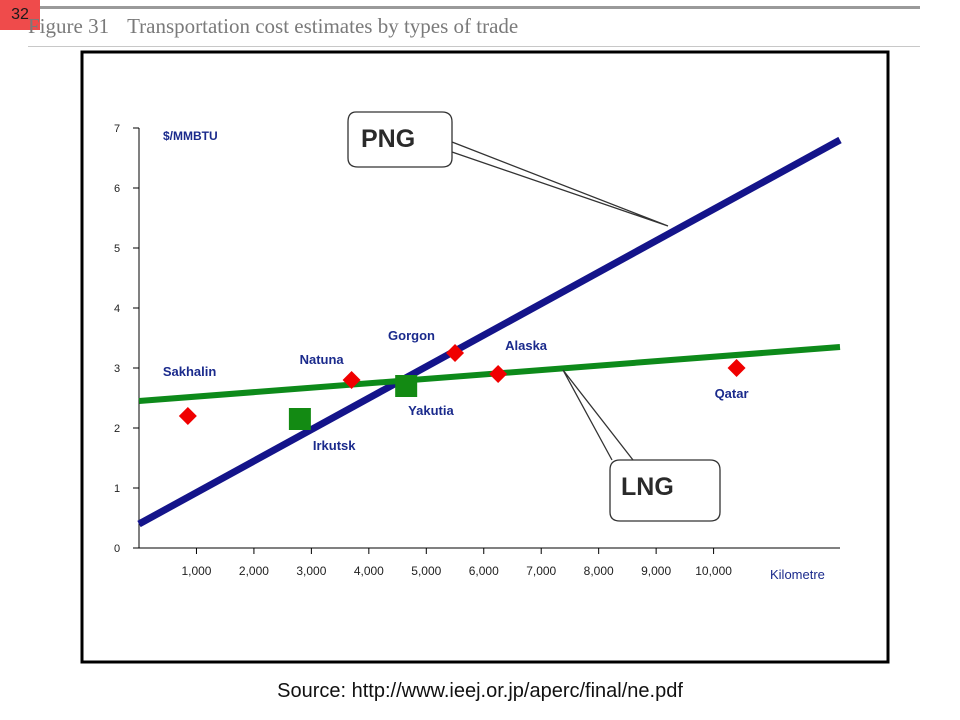 The image size is (960, 720). Describe the element at coordinates (20, 15) in the screenshot. I see `slide-number-badge: 32` at that location.